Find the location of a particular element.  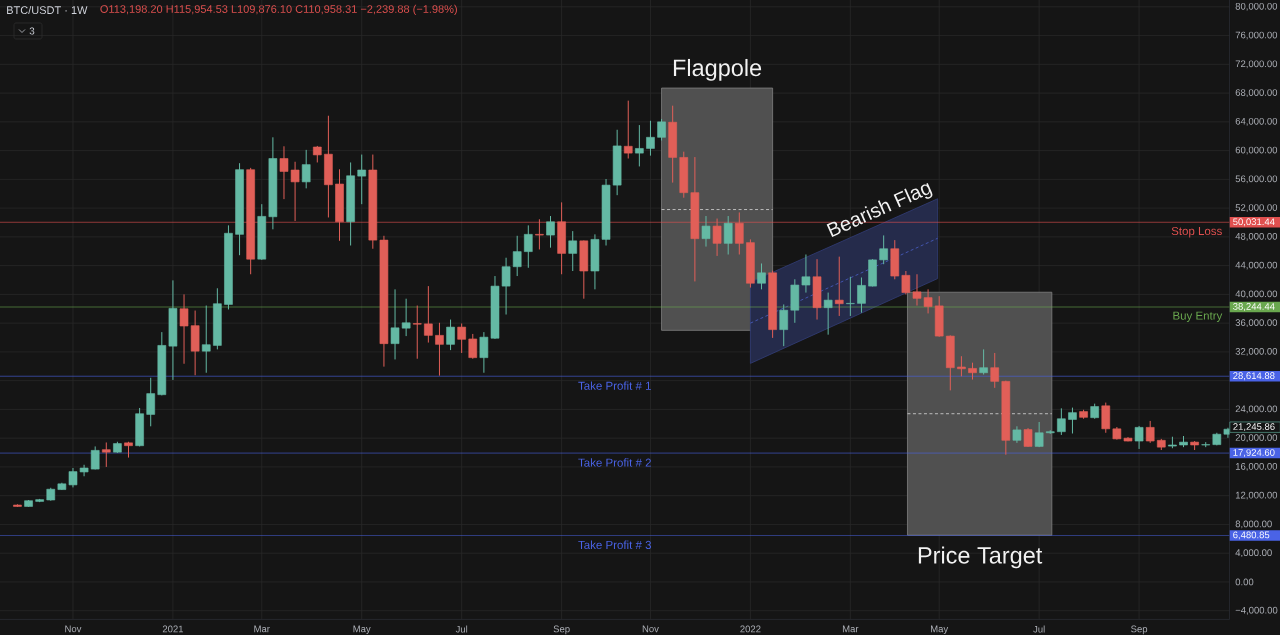

y-tick-label: 76,000.00 is located at coordinates (1256, 35).